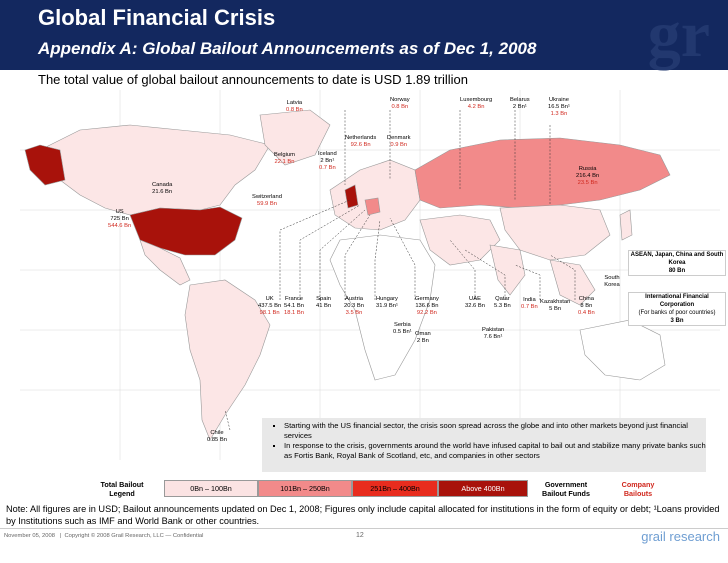 Image resolution: width=728 pixels, height=563 pixels. What do you see at coordinates (423, 337) in the screenshot?
I see `label-oman: Oman 2 Bn` at bounding box center [423, 337].